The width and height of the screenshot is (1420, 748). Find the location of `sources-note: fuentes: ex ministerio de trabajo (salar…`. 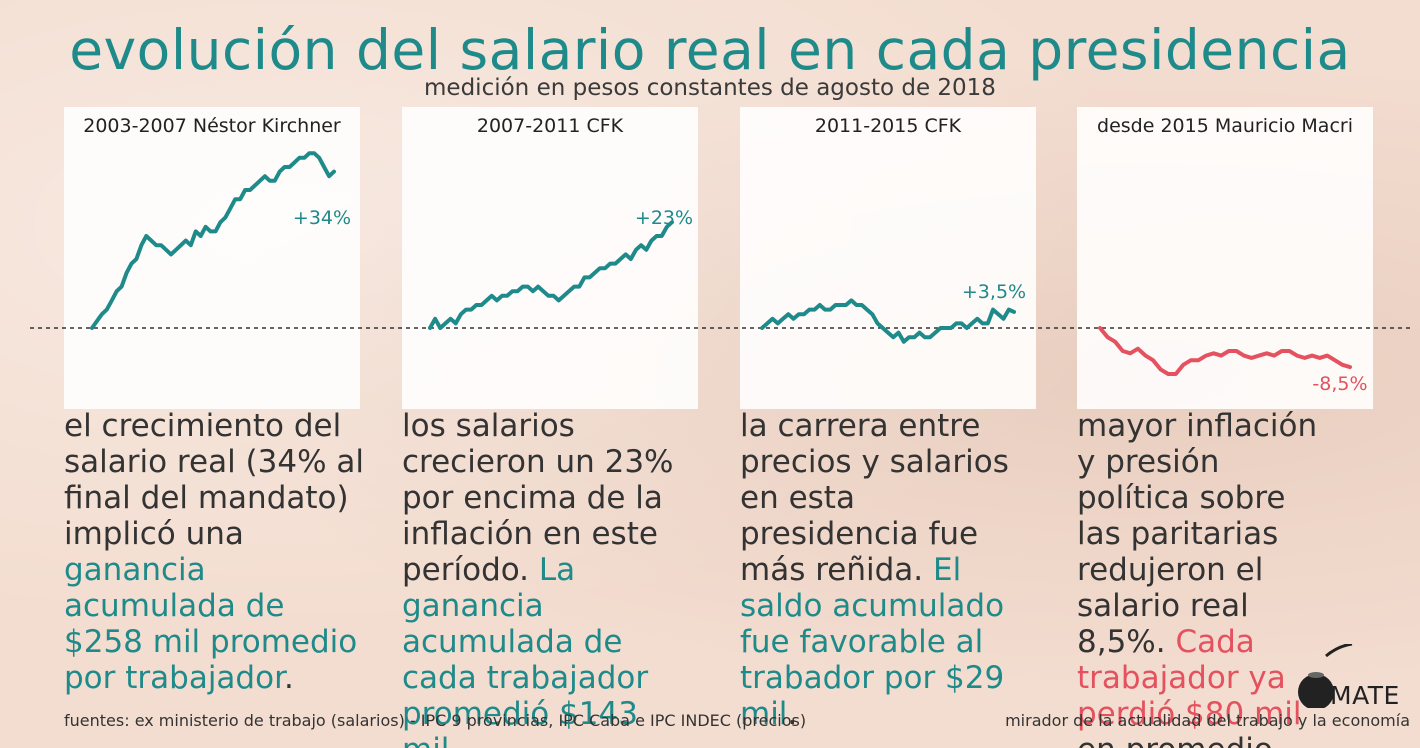

sources-note: fuentes: ex ministerio de trabajo (salar… is located at coordinates (435, 720).